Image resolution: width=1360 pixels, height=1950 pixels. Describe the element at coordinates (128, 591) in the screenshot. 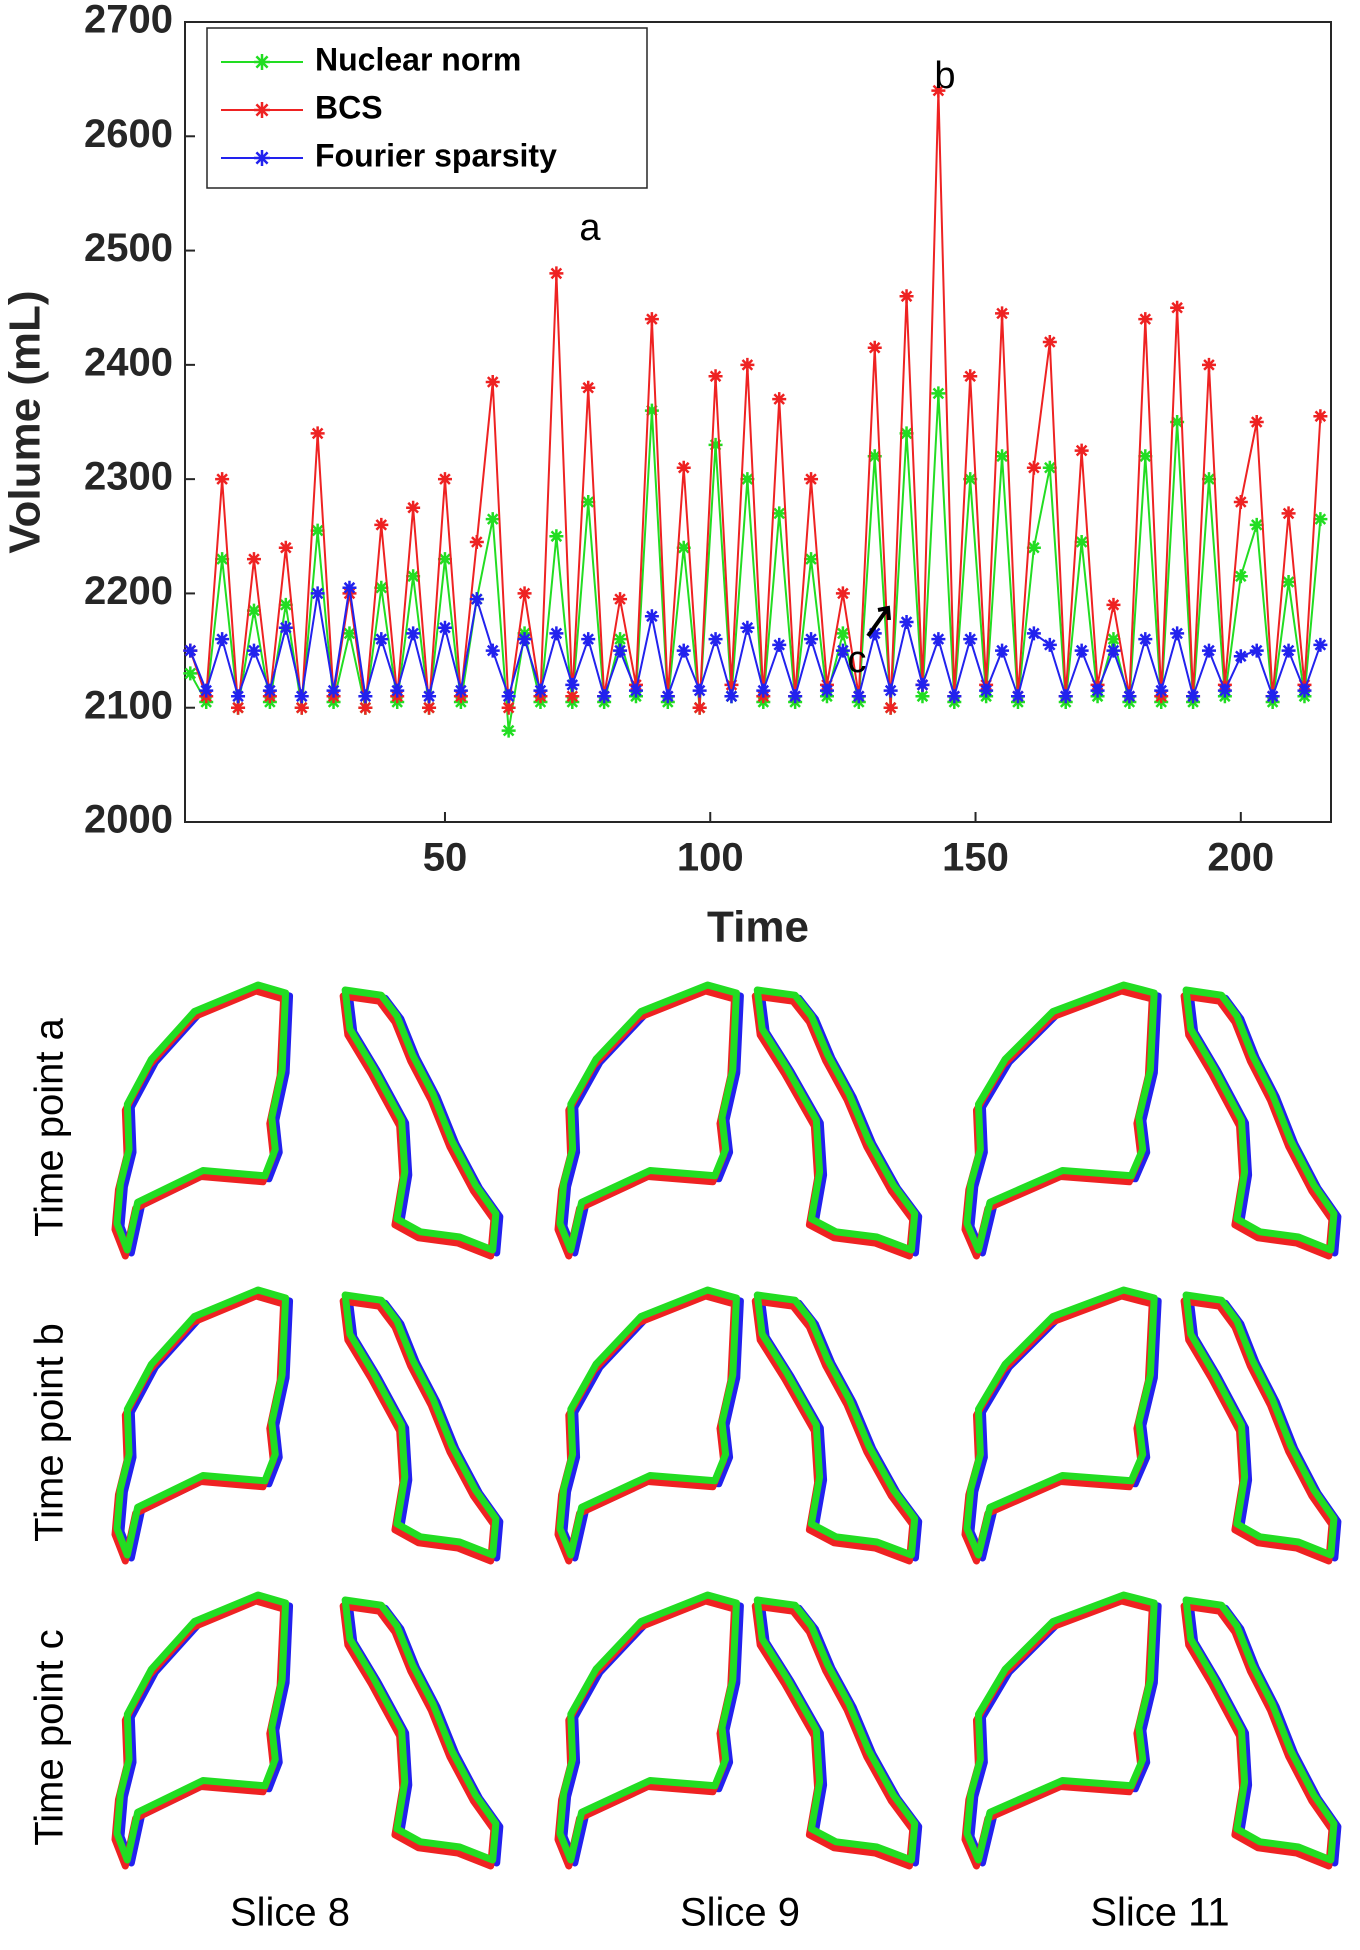

I see `y-tick-label: 2200` at that location.